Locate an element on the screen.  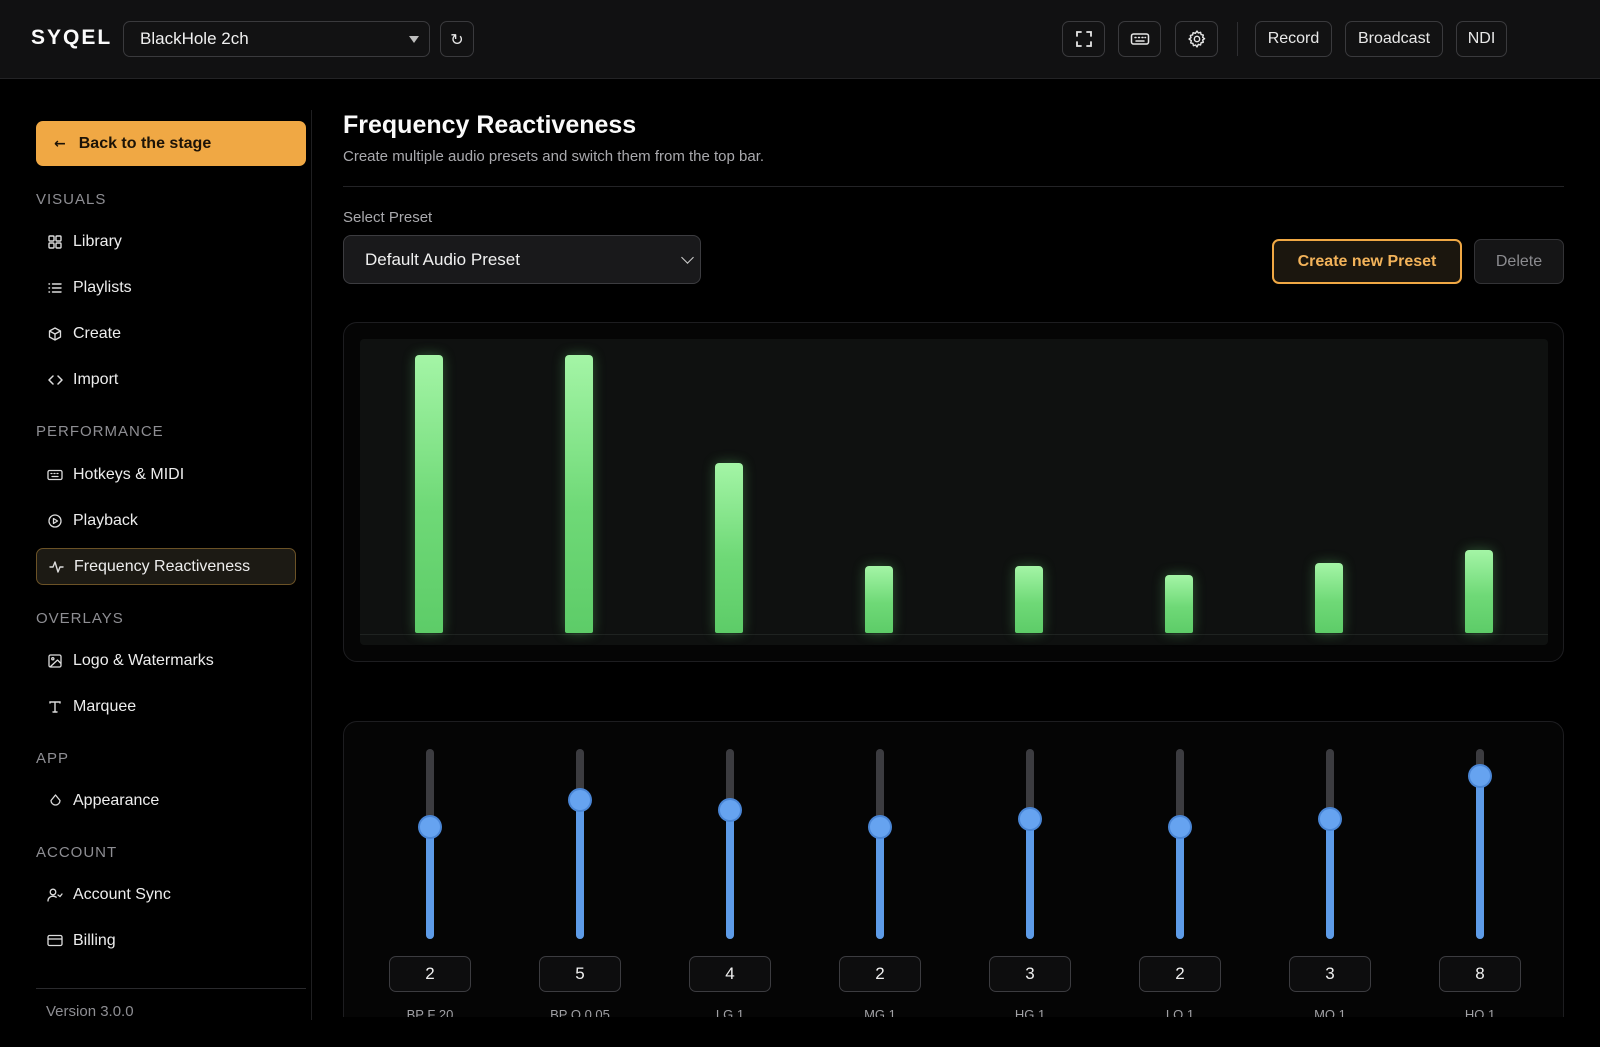
title-divider is located at coordinates (953, 186).